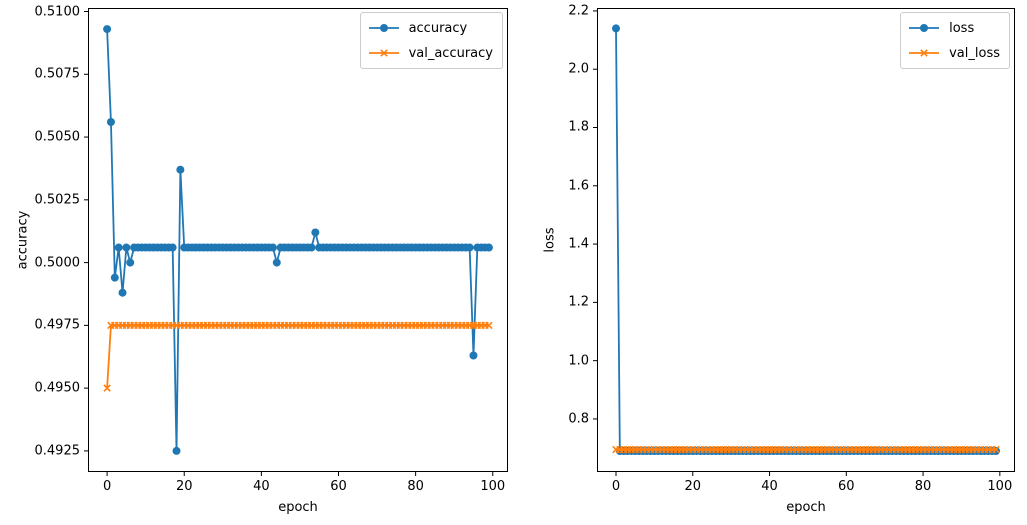 The width and height of the screenshot is (1027, 525). What do you see at coordinates (974, 53) in the screenshot?
I see `legend-label: val_loss` at bounding box center [974, 53].